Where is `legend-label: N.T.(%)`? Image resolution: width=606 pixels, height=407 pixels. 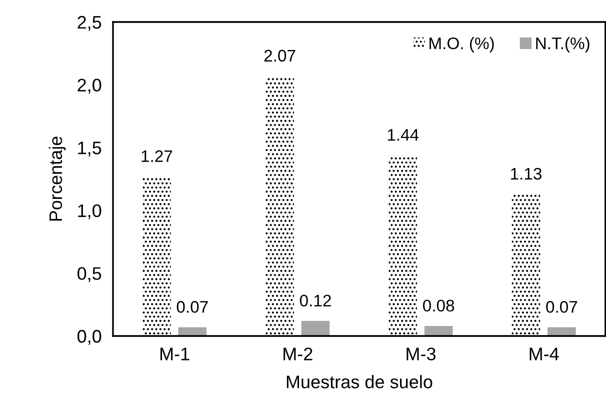 legend-label: N.T.(%) is located at coordinates (563, 45).